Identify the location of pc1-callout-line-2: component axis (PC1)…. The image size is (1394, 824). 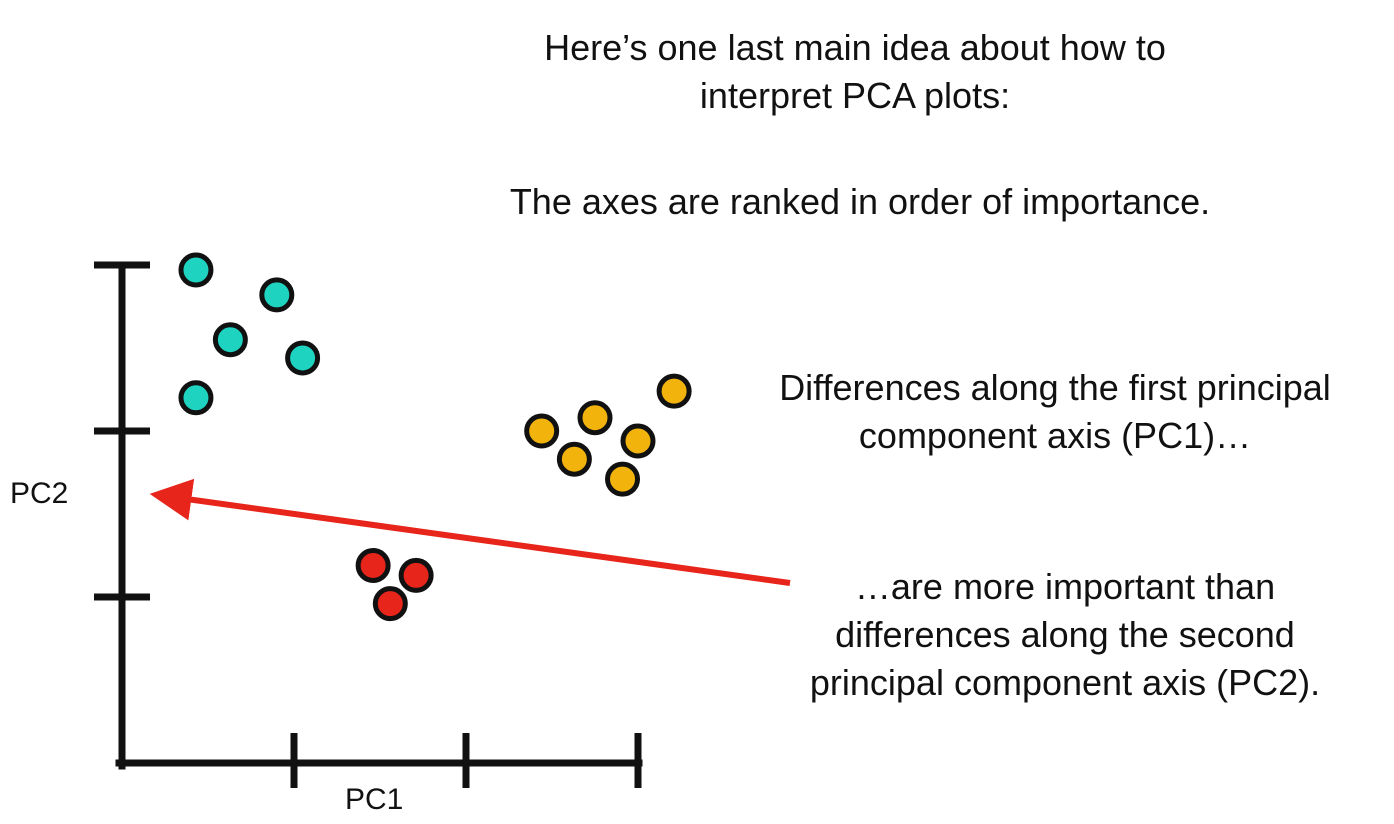
(1055, 435).